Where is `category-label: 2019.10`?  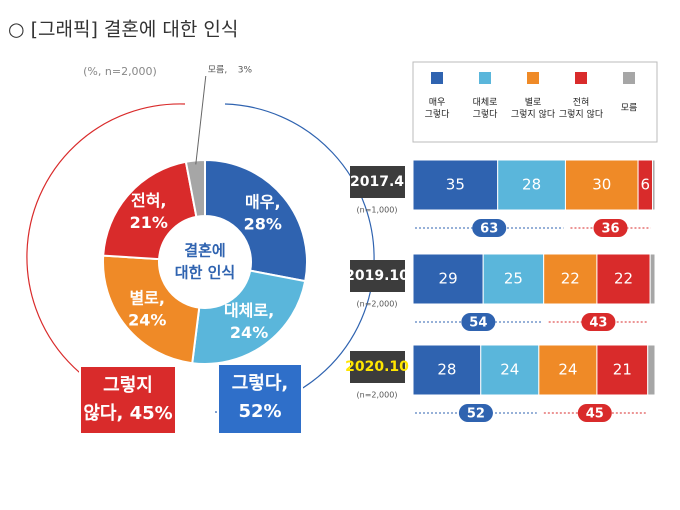
category-label: 2019.10 is located at coordinates (377, 276).